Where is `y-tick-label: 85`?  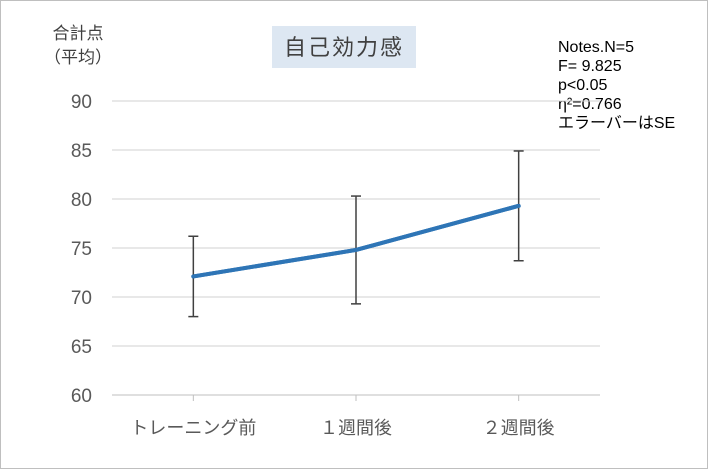
y-tick-label: 85 is located at coordinates (81, 151).